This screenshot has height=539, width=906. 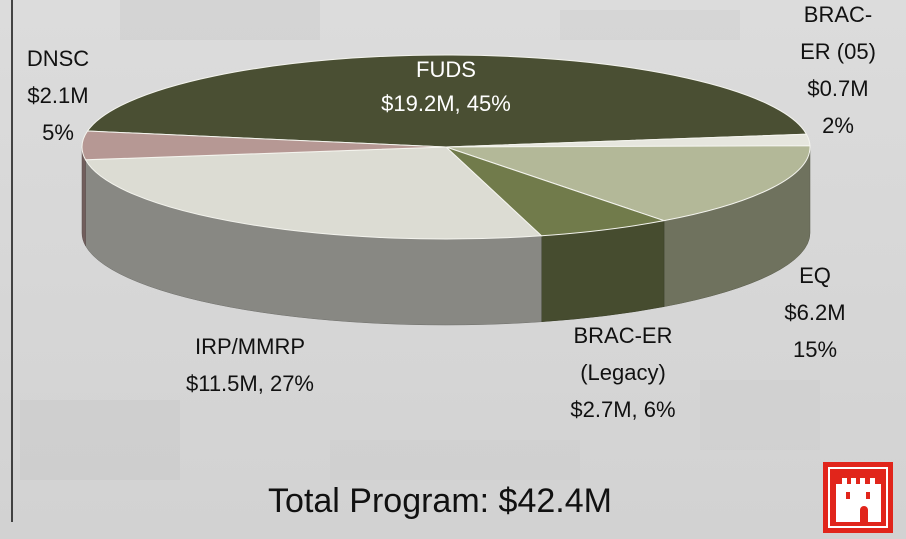 What do you see at coordinates (814, 331) in the screenshot?
I see `value-label: $6.2M 15%` at bounding box center [814, 331].